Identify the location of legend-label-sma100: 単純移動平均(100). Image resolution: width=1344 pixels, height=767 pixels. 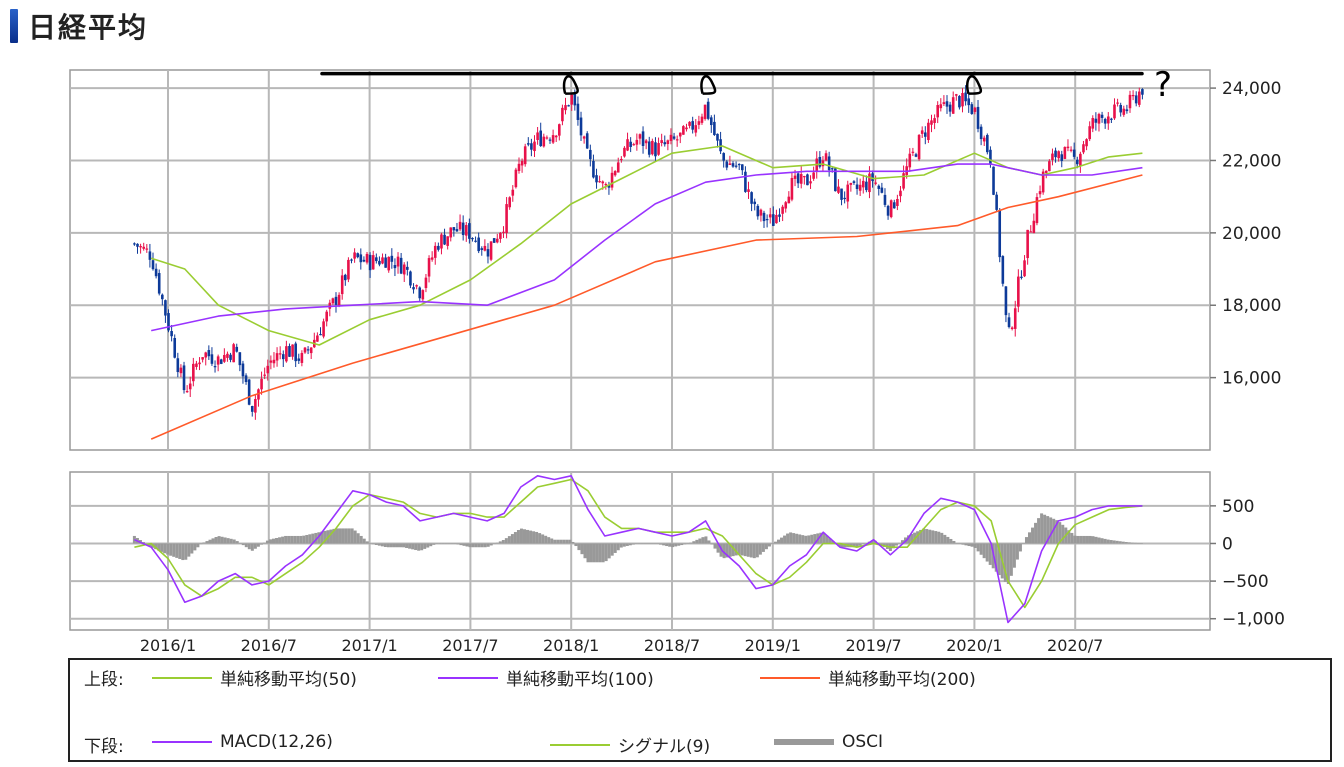
(580, 680).